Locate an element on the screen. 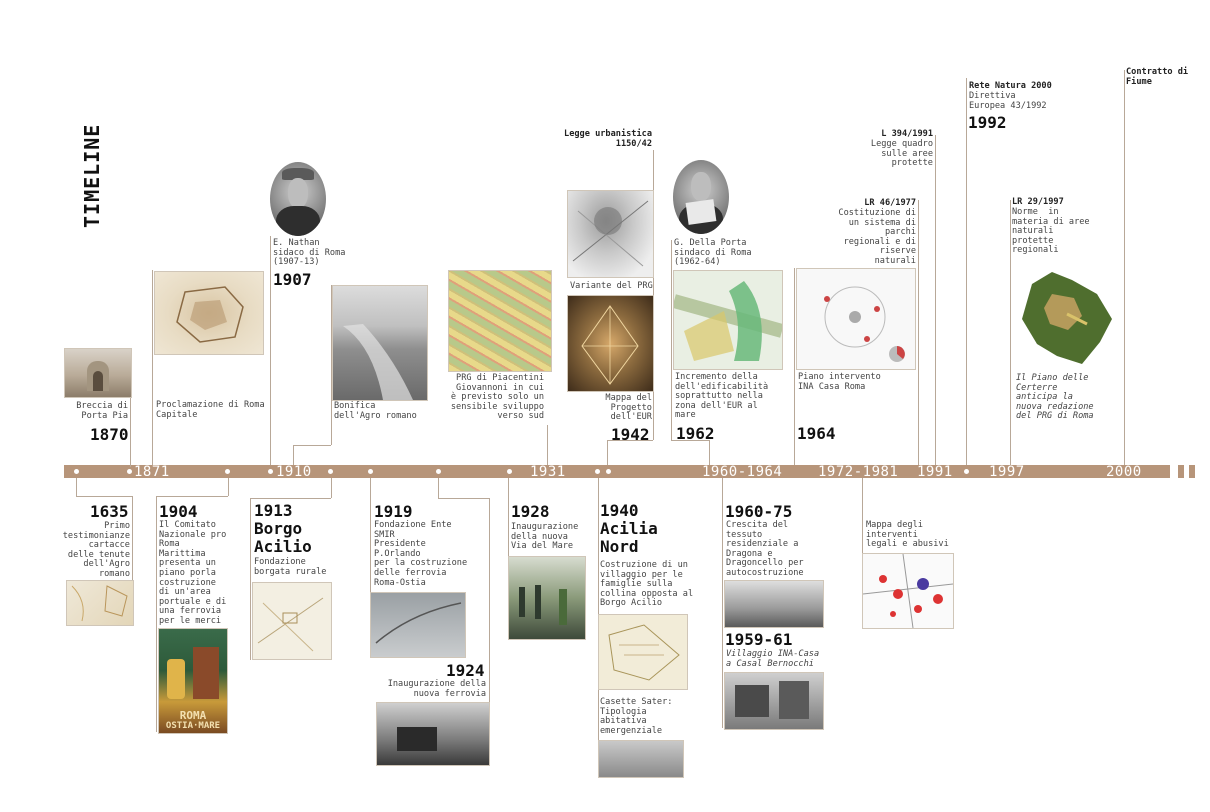 This screenshot has height=812, width=1210. bar-label-1991: 1991 is located at coordinates (935, 472).